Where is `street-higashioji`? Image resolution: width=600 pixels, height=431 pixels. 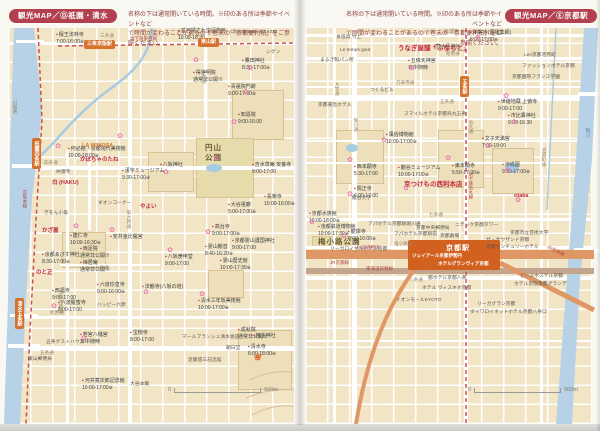
street-higashioji is located at coordinates (130, 226).